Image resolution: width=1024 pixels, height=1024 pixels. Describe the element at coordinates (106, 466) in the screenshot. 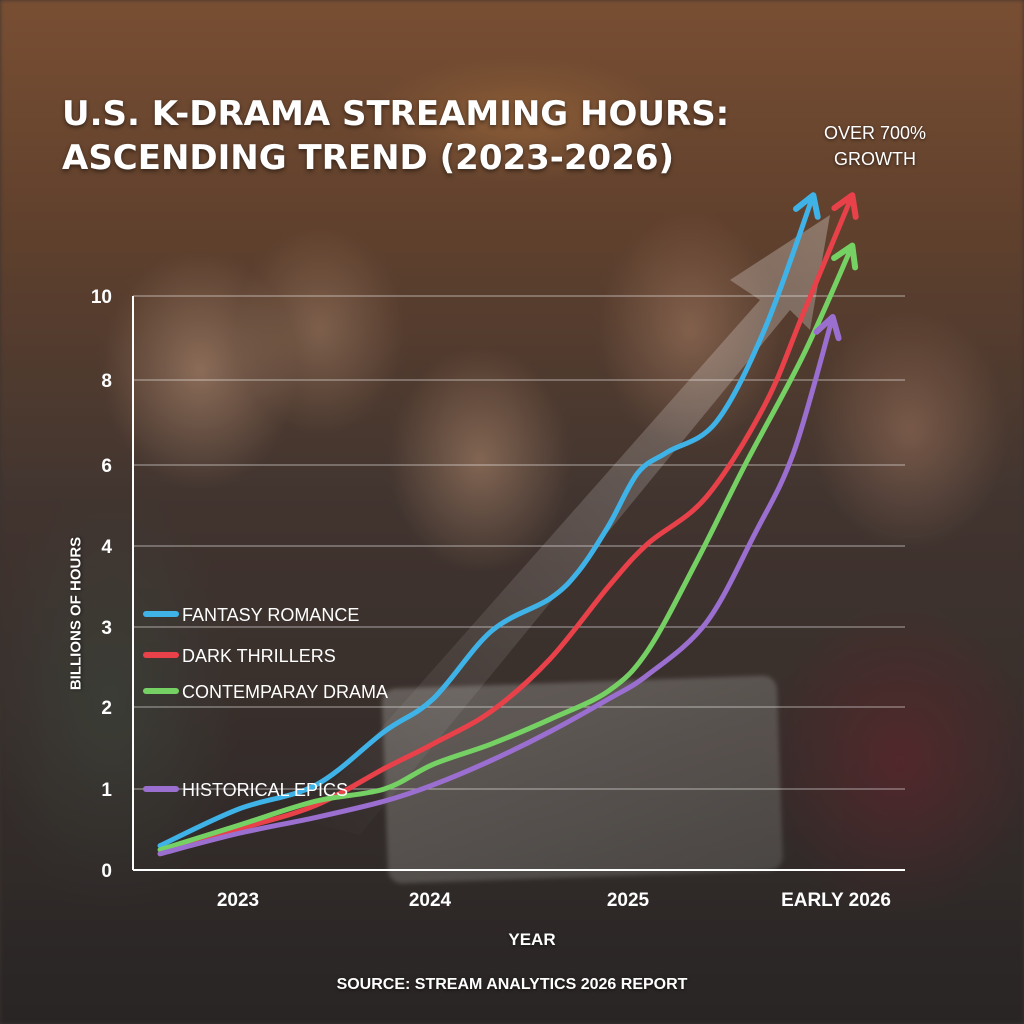

I see `y-tick-label: 6` at that location.